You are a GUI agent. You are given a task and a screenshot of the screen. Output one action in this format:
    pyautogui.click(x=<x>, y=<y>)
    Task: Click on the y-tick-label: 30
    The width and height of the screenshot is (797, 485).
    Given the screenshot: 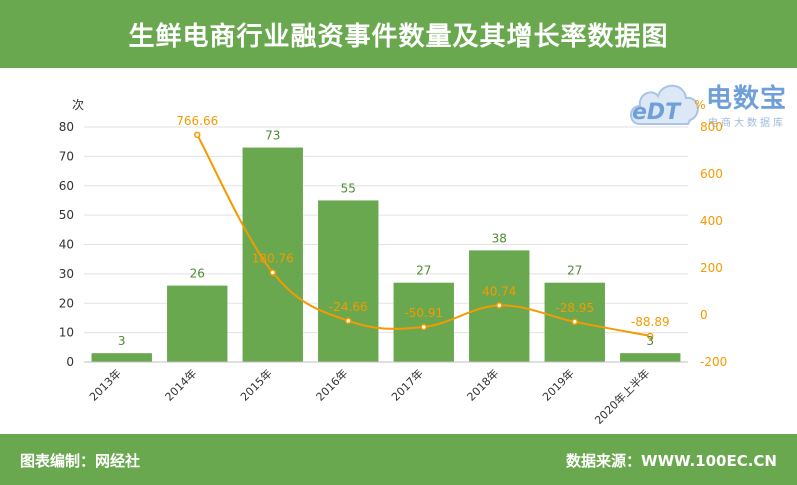 What is the action you would take?
    pyautogui.click(x=66, y=274)
    